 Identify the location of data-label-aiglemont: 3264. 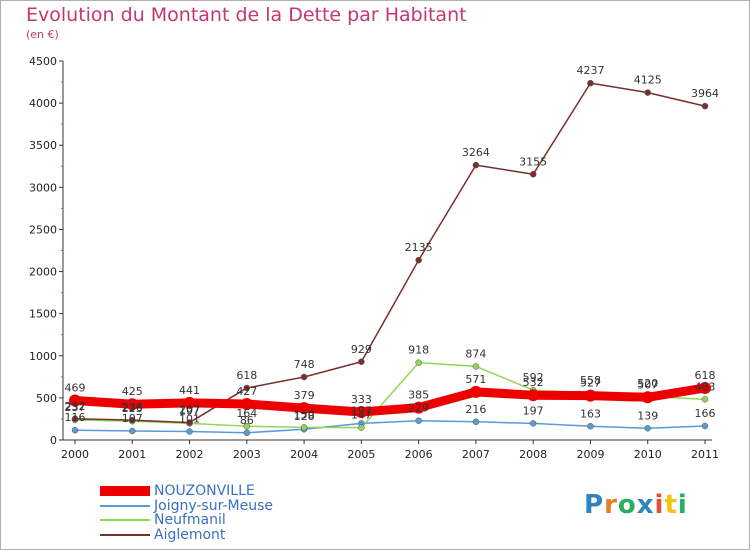
(476, 152).